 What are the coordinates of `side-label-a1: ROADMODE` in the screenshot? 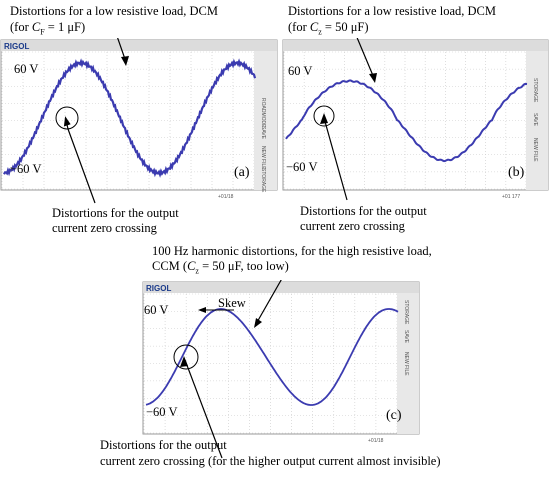 It's located at (263, 113).